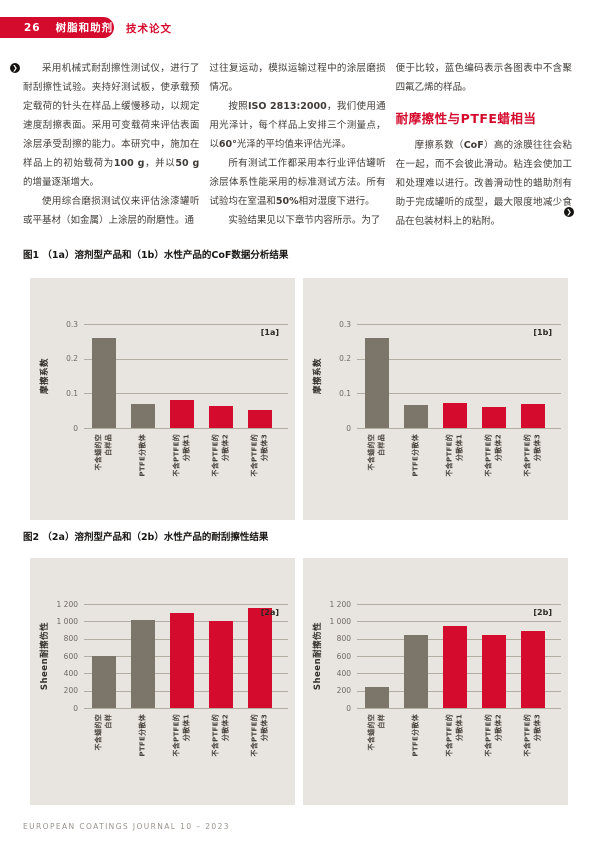  I want to click on paragraph: 便于比较，蓝色编码表示各图表中不含聚四氟乙烯的样品。, so click(483, 78).